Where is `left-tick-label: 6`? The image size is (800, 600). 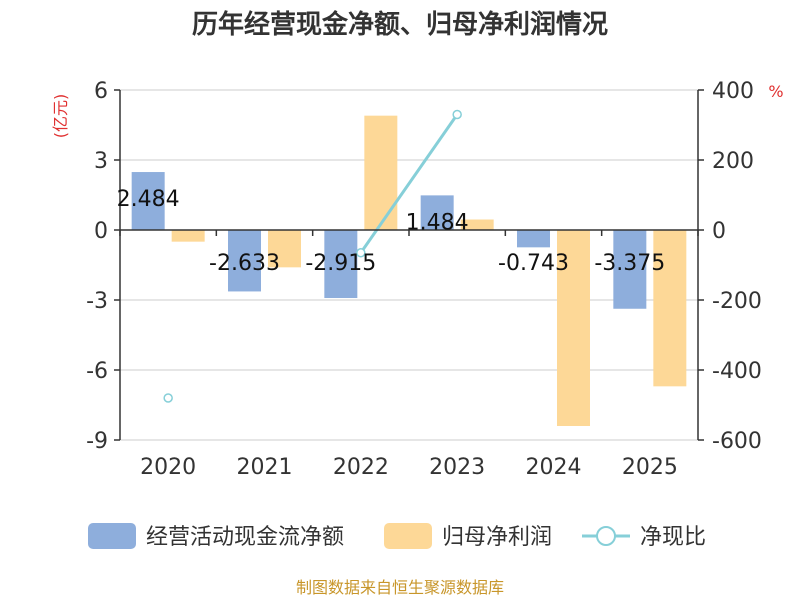 left-tick-label: 6 is located at coordinates (101, 91).